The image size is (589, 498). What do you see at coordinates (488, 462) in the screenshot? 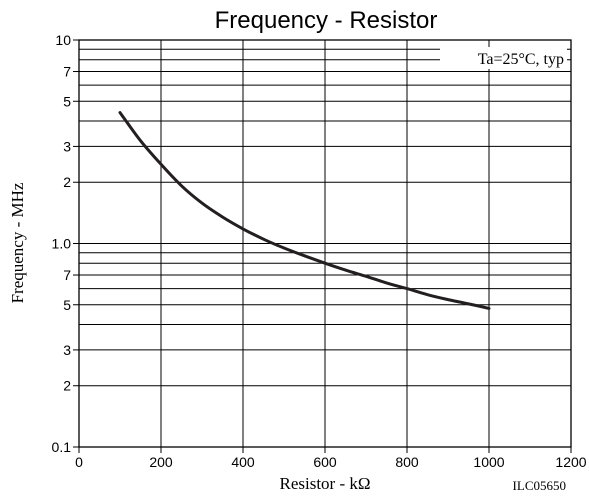
I see `x-tick-label: 1000` at bounding box center [488, 462].